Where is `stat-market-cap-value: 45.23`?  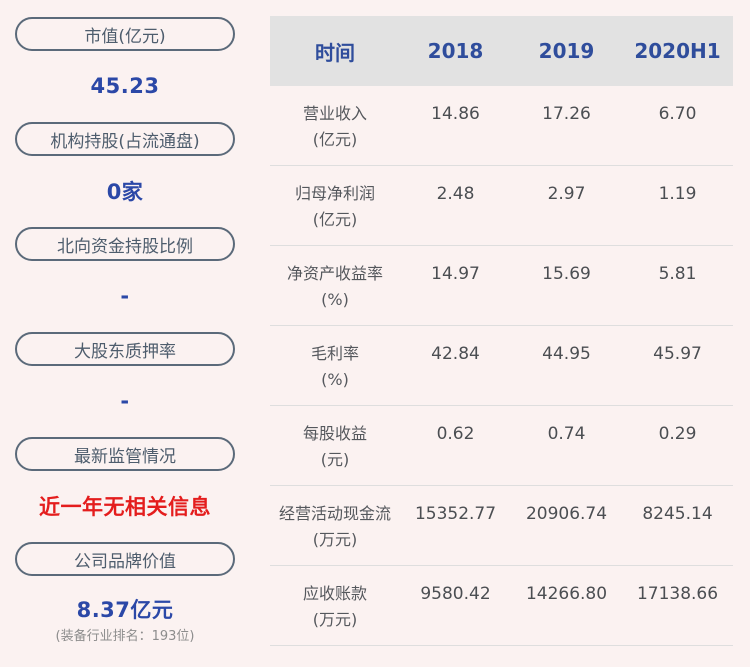
stat-market-cap-value: 45.23 is located at coordinates (125, 86).